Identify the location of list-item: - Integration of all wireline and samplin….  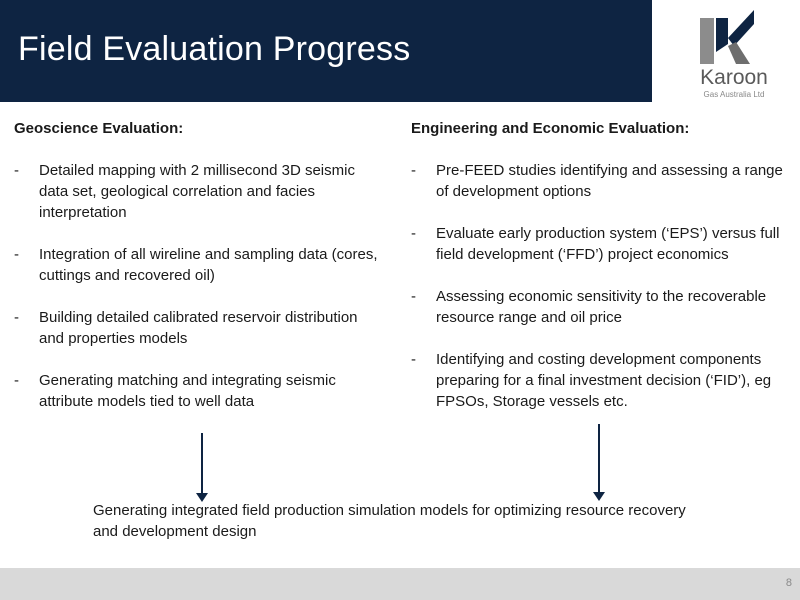
(199, 265).